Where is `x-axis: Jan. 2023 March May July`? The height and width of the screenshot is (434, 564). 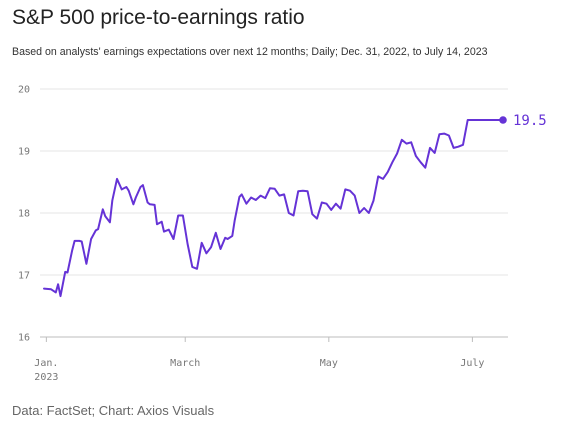
x-axis: Jan. 2023 March May July is located at coordinates (259, 360).